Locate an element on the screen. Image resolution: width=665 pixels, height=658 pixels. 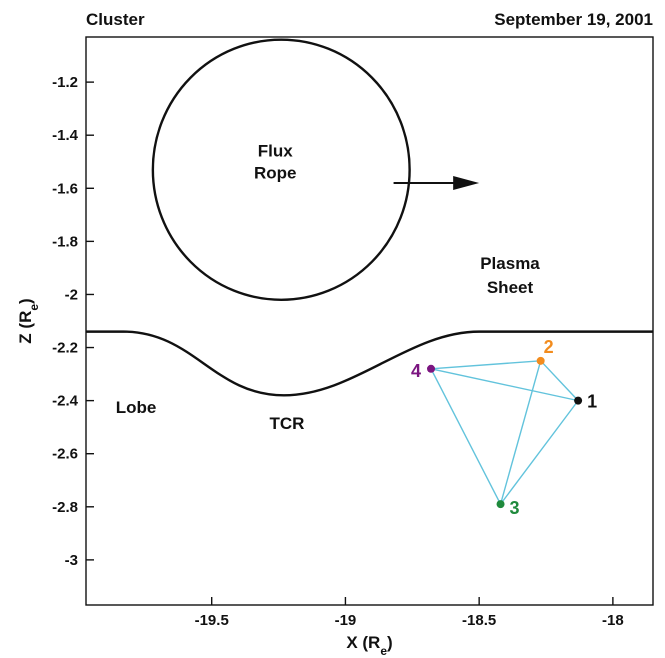
spacecraft-2-label: 2 is located at coordinates (549, 347).